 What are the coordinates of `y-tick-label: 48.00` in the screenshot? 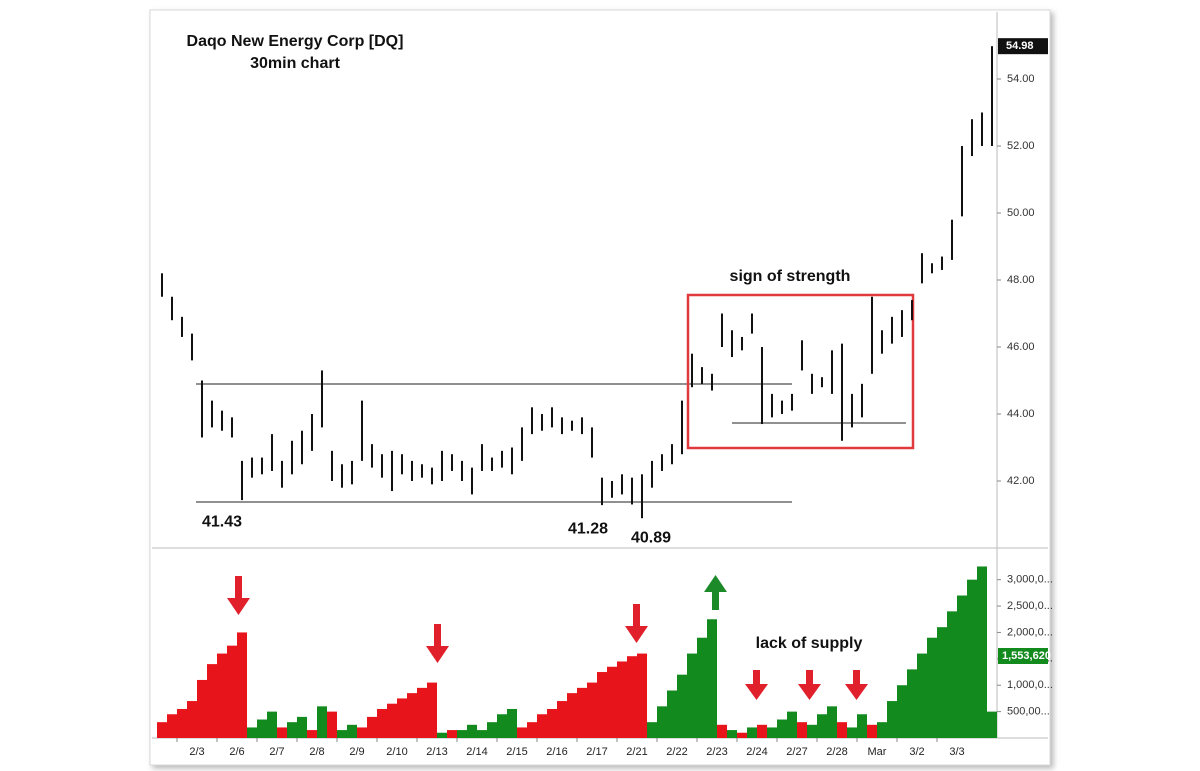 It's located at (1021, 280).